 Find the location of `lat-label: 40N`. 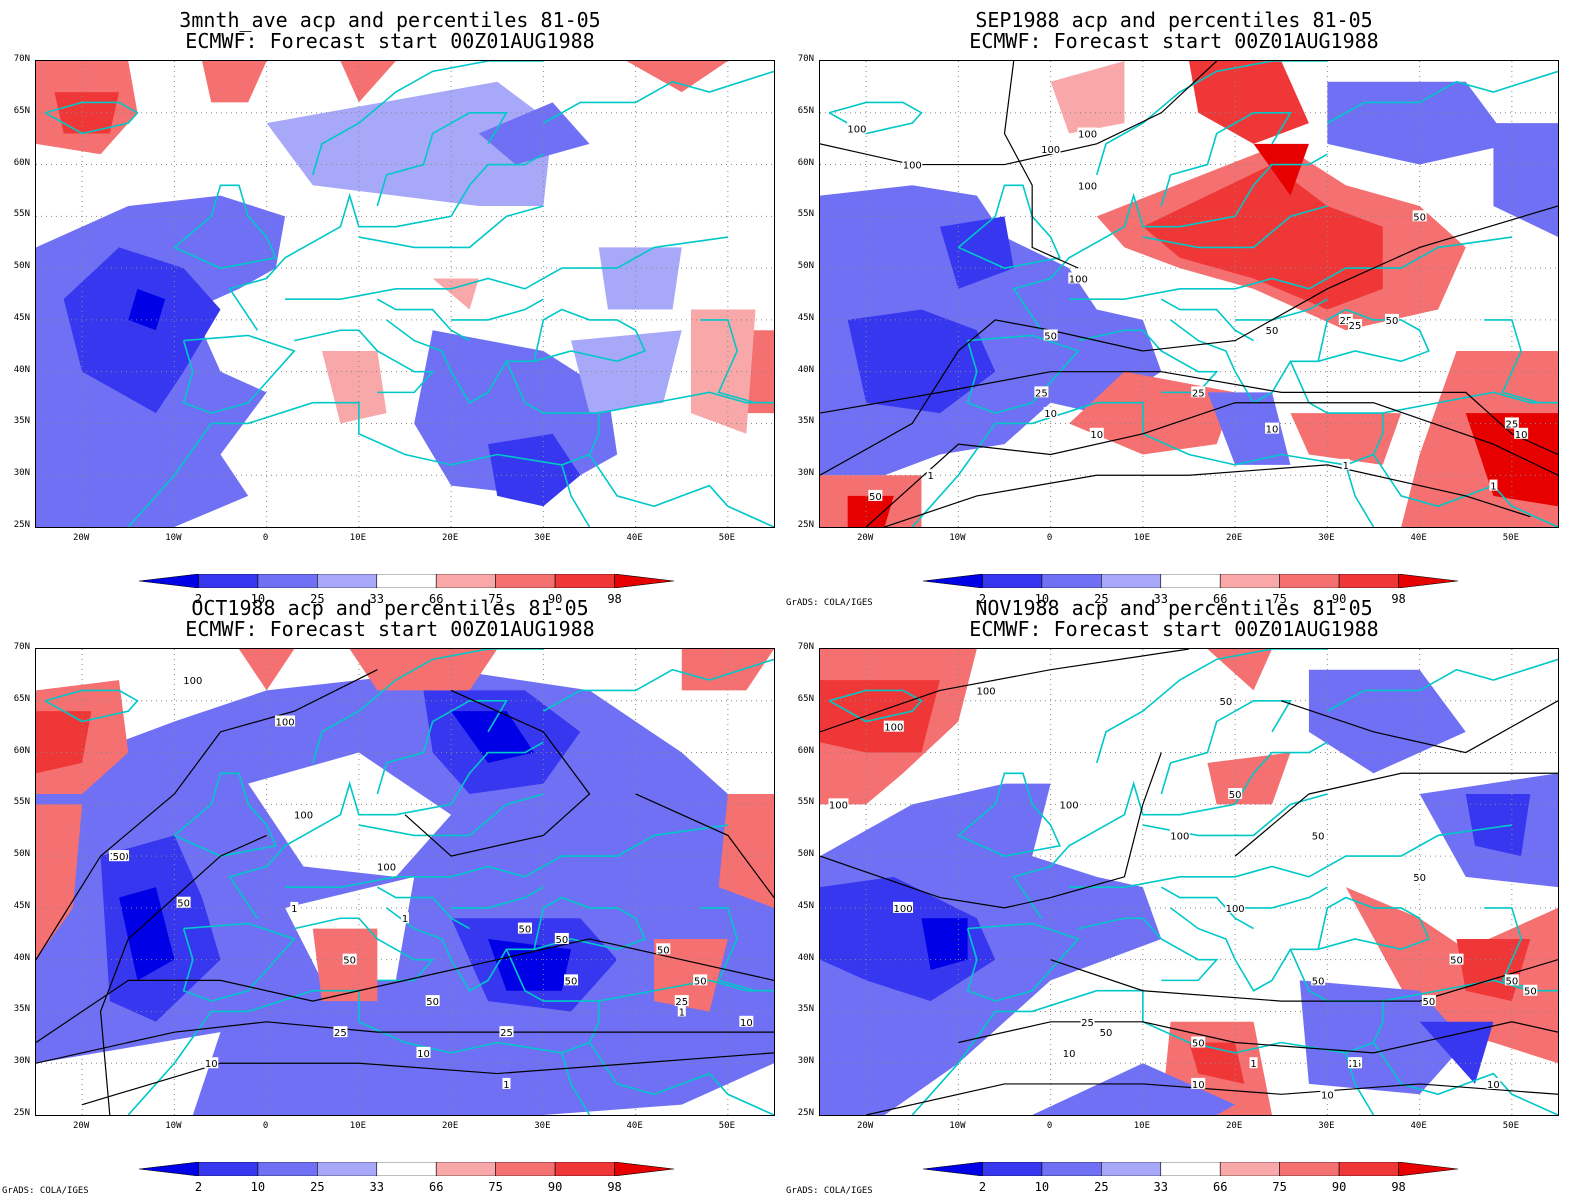

lat-label: 40N is located at coordinates (805, 369).